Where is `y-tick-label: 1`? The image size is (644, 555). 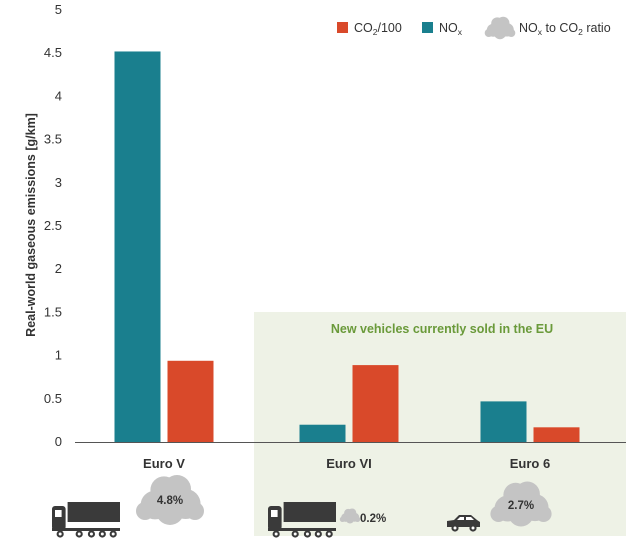 y-tick-label: 1 is located at coordinates (58, 355).